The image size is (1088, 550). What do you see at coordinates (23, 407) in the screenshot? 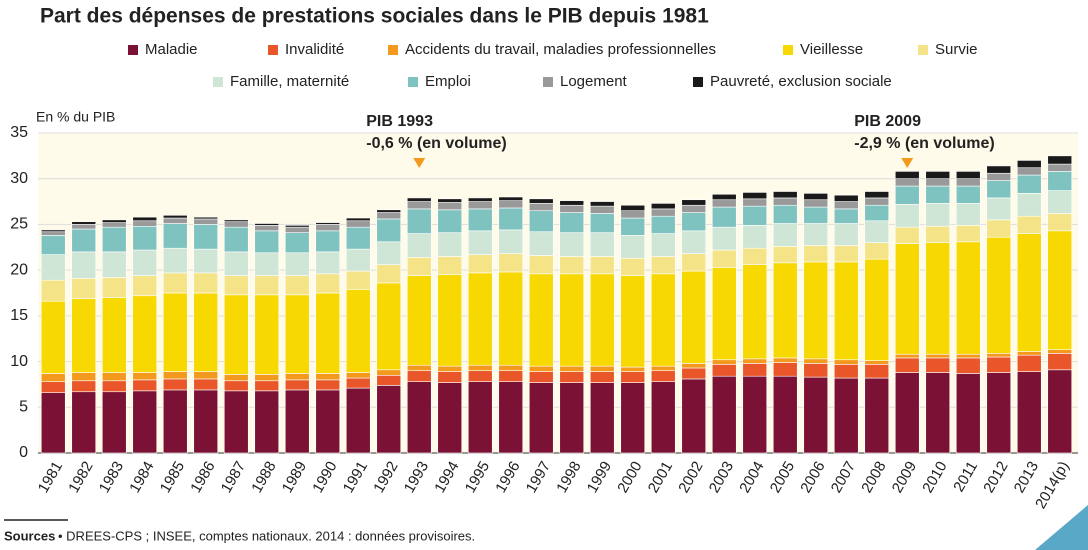
I see `y-tick-label: 5` at bounding box center [23, 407].